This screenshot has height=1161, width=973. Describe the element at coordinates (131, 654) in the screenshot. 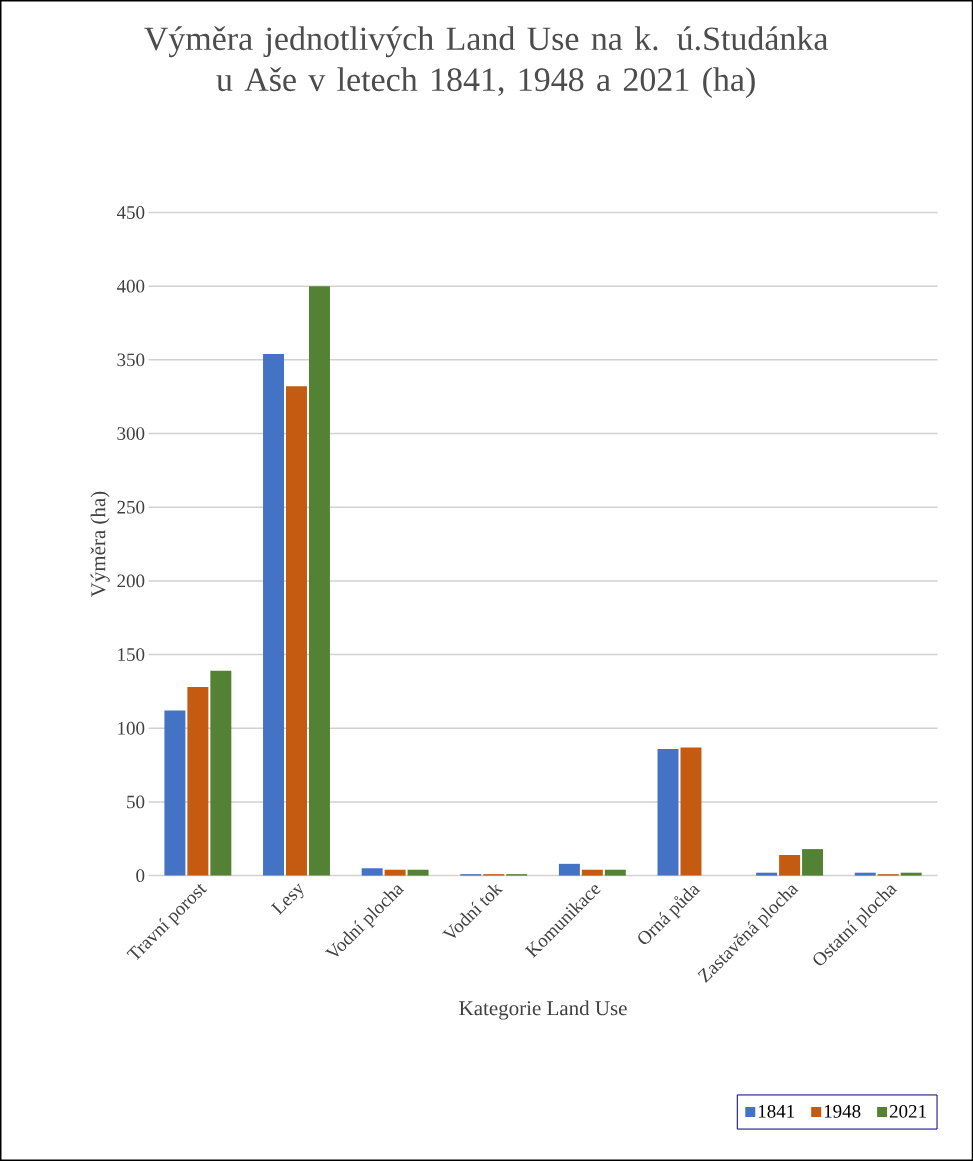

I see `y-tick-label: 150` at that location.